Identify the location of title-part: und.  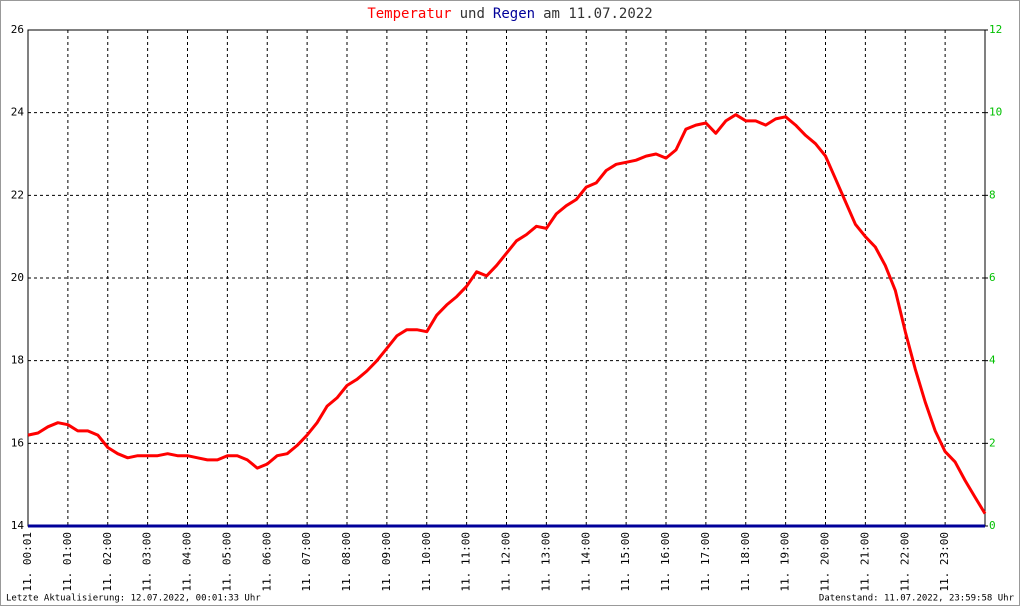
(472, 14).